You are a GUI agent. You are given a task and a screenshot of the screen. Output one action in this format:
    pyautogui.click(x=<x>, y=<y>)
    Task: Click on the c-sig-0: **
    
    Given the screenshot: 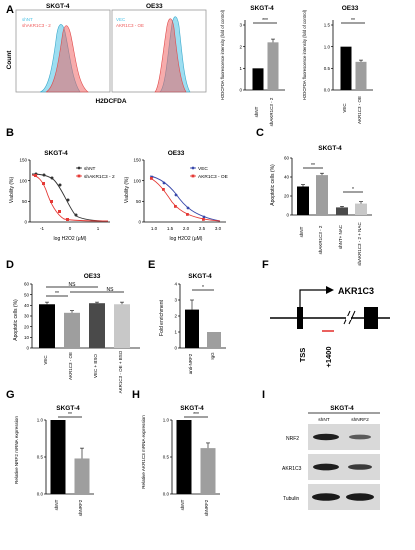 What is the action you would take?
    pyautogui.click(x=313, y=166)
    